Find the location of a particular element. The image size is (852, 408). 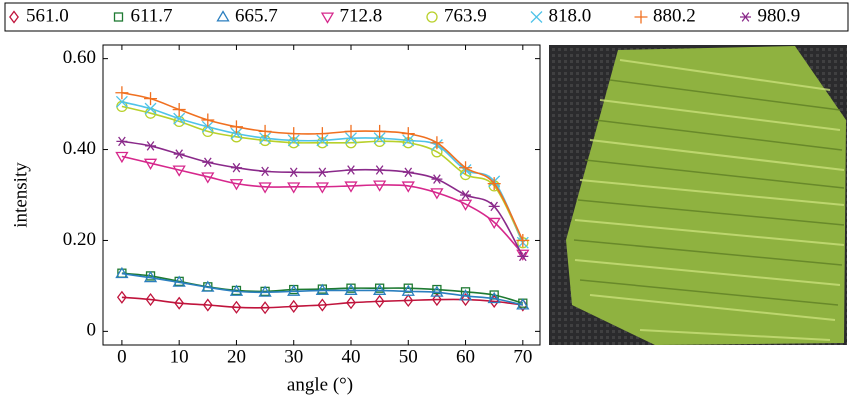

legend-label: 763.9 is located at coordinates (465, 15).